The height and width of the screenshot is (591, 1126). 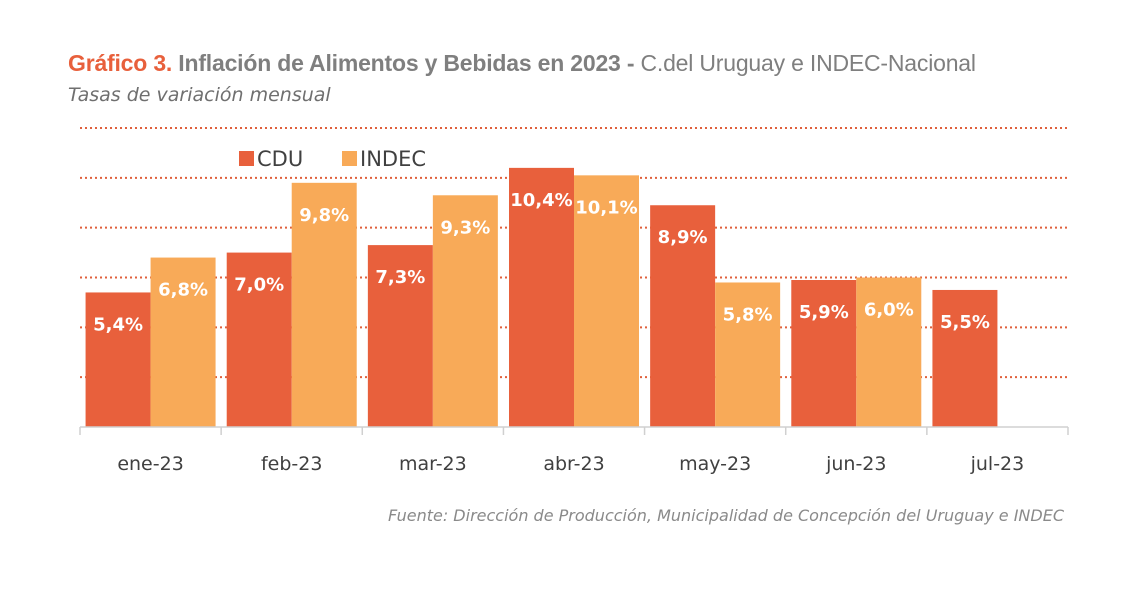 What do you see at coordinates (748, 314) in the screenshot?
I see `data-label: 5,8%` at bounding box center [748, 314].